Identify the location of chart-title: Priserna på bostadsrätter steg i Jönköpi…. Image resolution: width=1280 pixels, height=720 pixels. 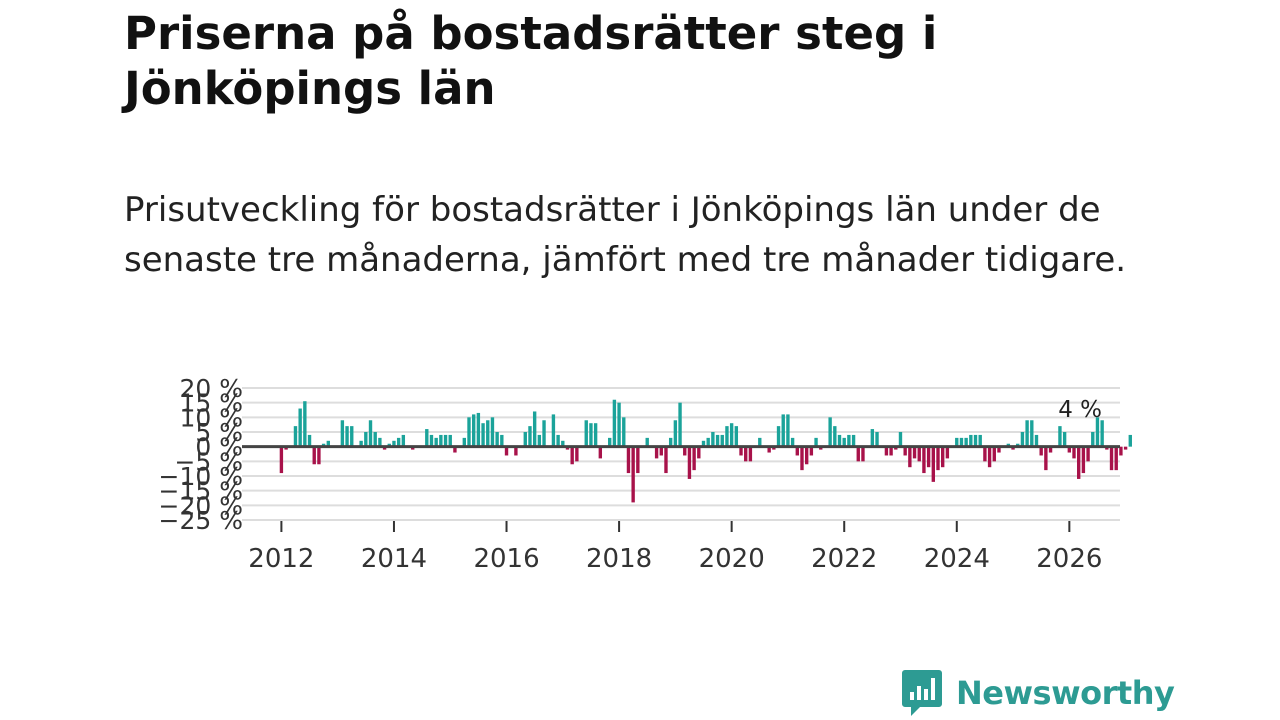
(531, 61).